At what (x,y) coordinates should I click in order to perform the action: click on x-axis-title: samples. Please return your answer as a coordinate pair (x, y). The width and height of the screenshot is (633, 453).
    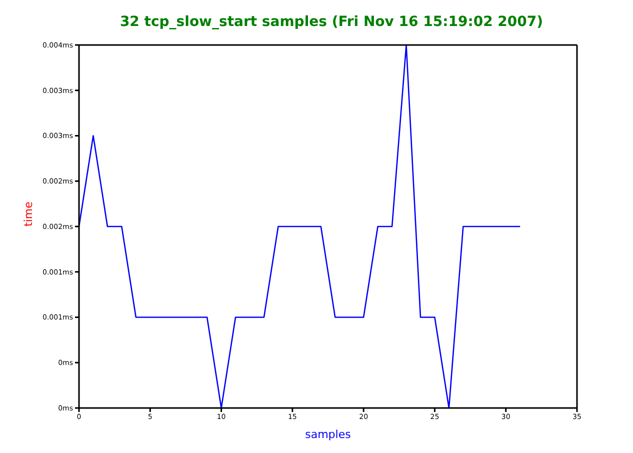
    Looking at the image, I should click on (328, 434).